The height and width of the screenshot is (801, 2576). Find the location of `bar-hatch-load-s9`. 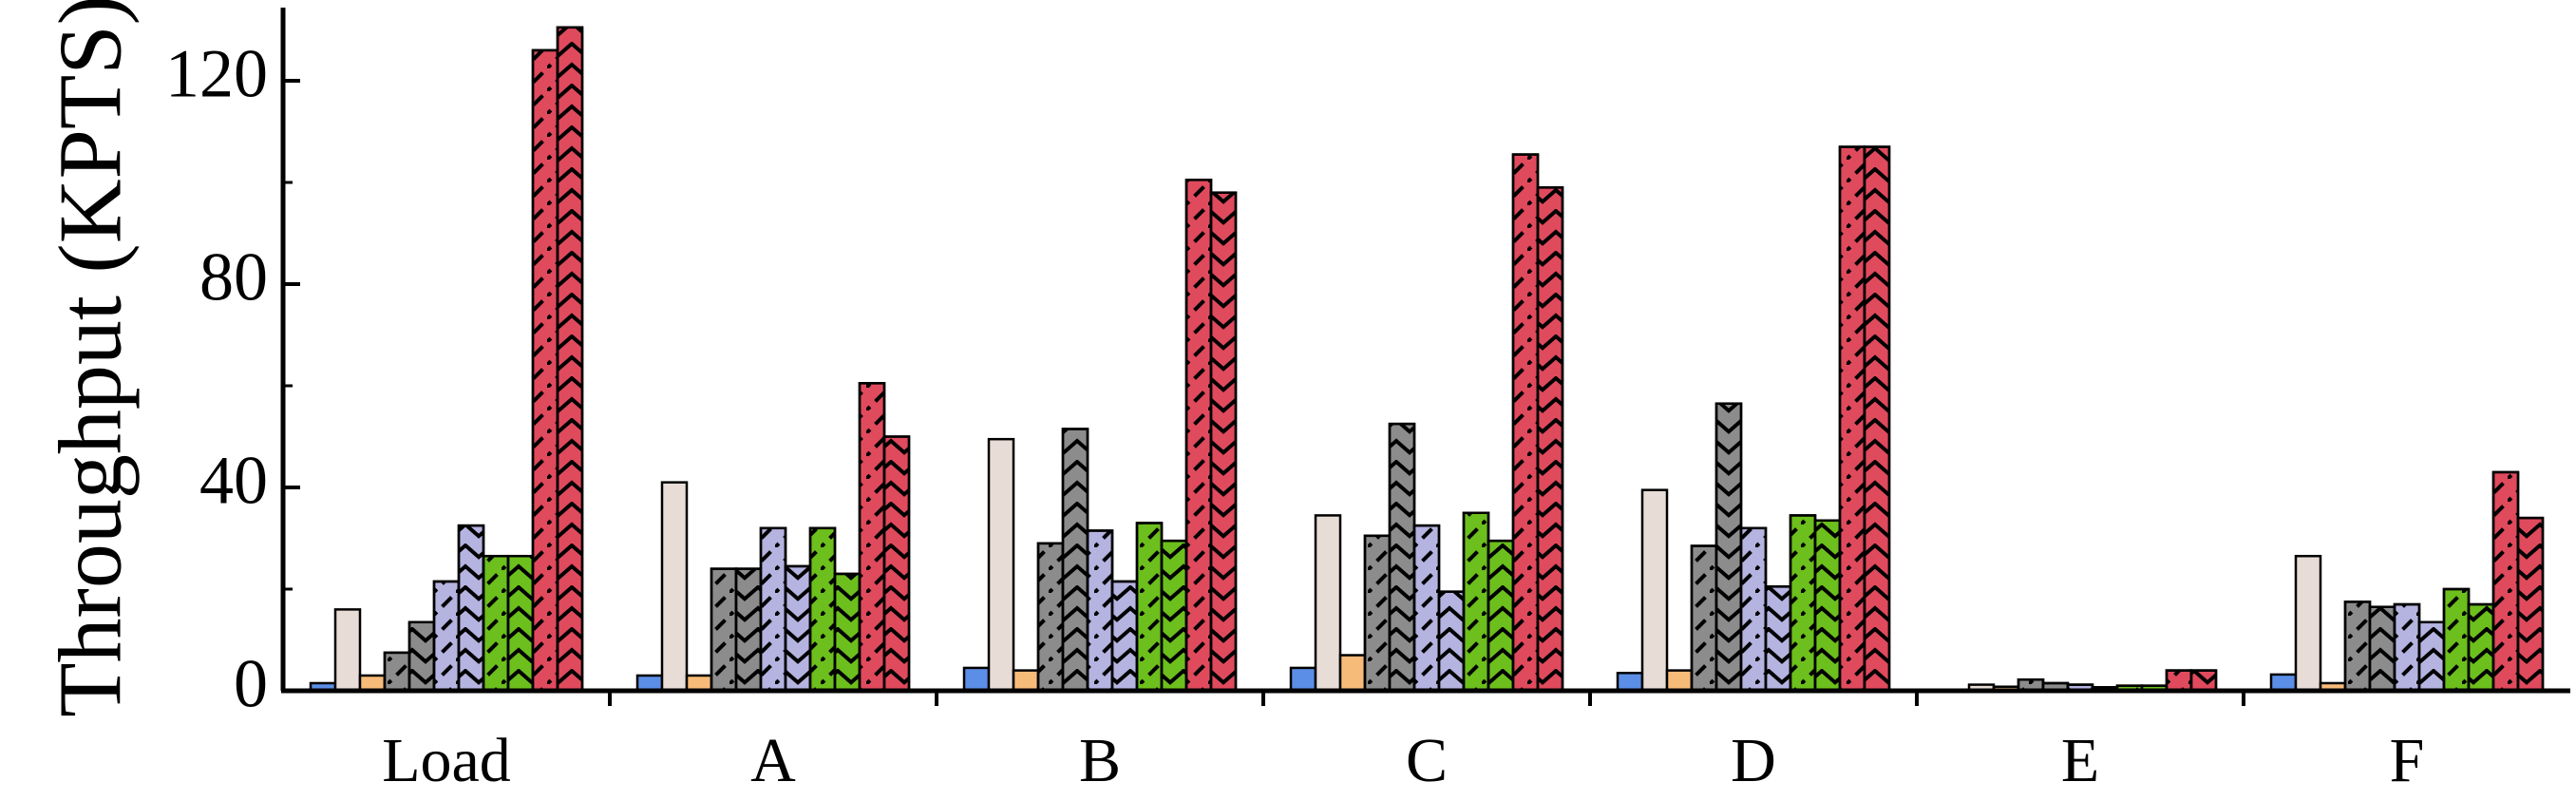

bar-hatch-load-s9 is located at coordinates (520, 623).